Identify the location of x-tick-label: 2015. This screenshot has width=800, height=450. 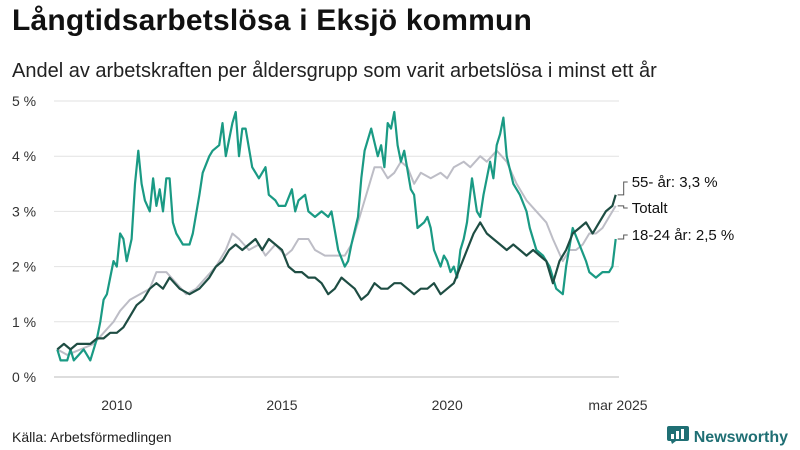
(281, 405).